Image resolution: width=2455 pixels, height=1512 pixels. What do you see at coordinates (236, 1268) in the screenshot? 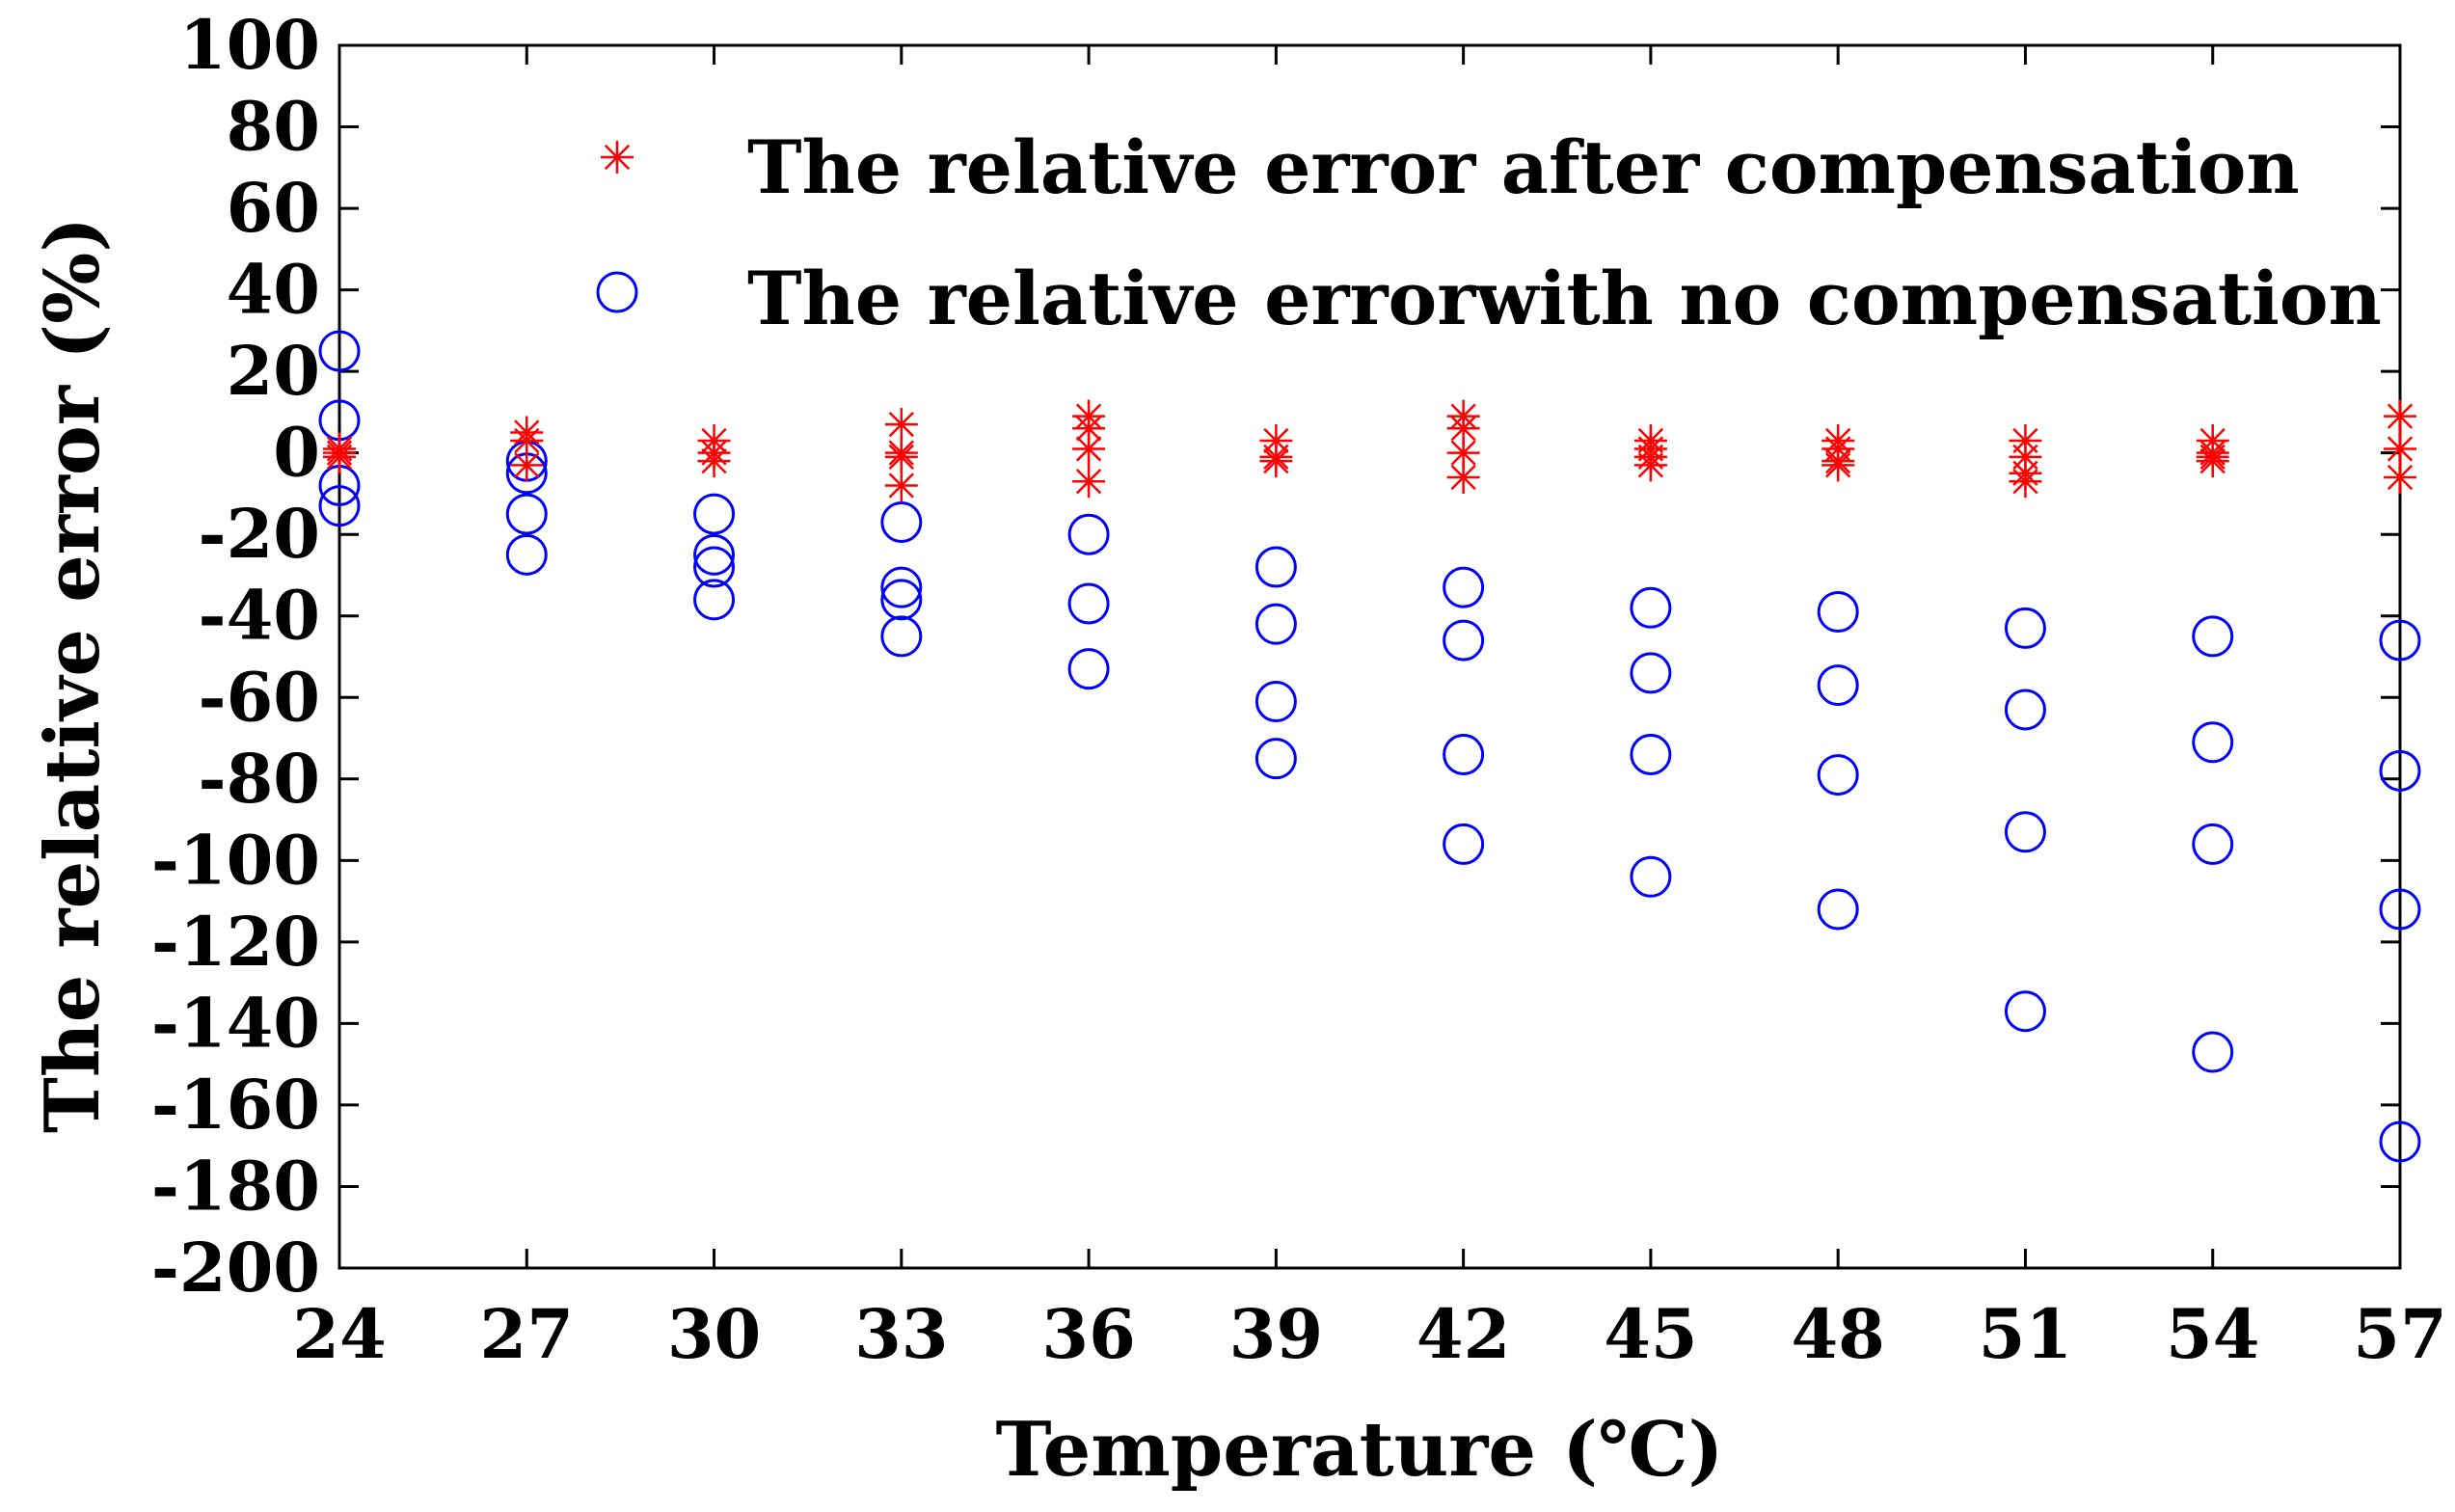
I see `y-tick-label: -200` at bounding box center [236, 1268].